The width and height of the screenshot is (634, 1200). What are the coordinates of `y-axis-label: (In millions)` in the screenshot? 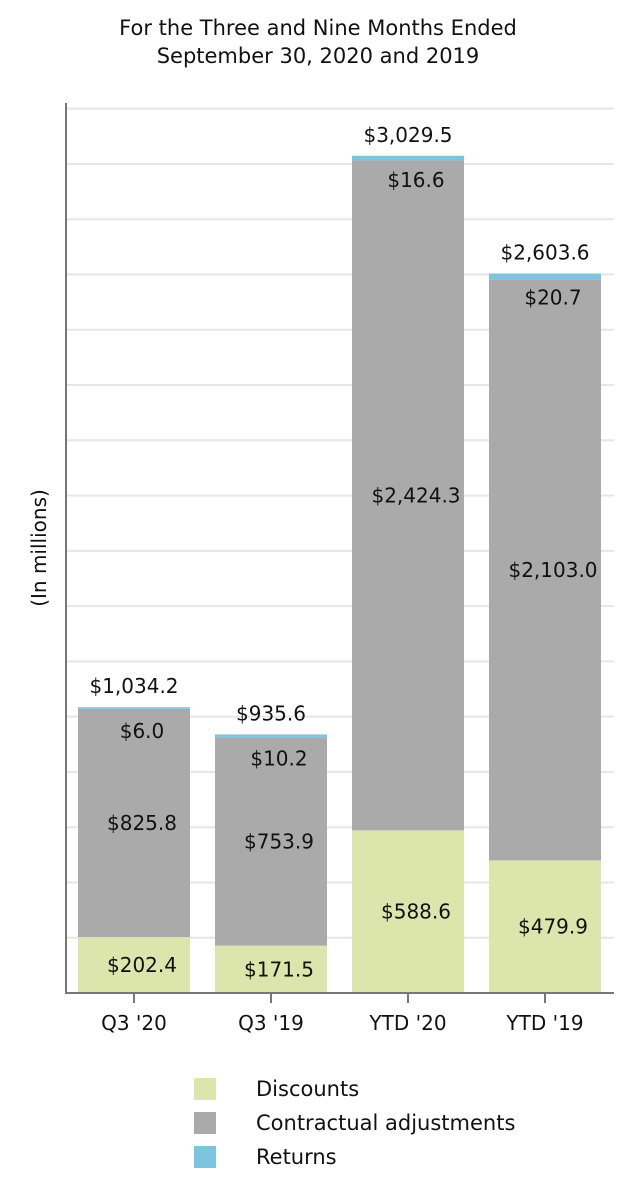 It's located at (39, 548).